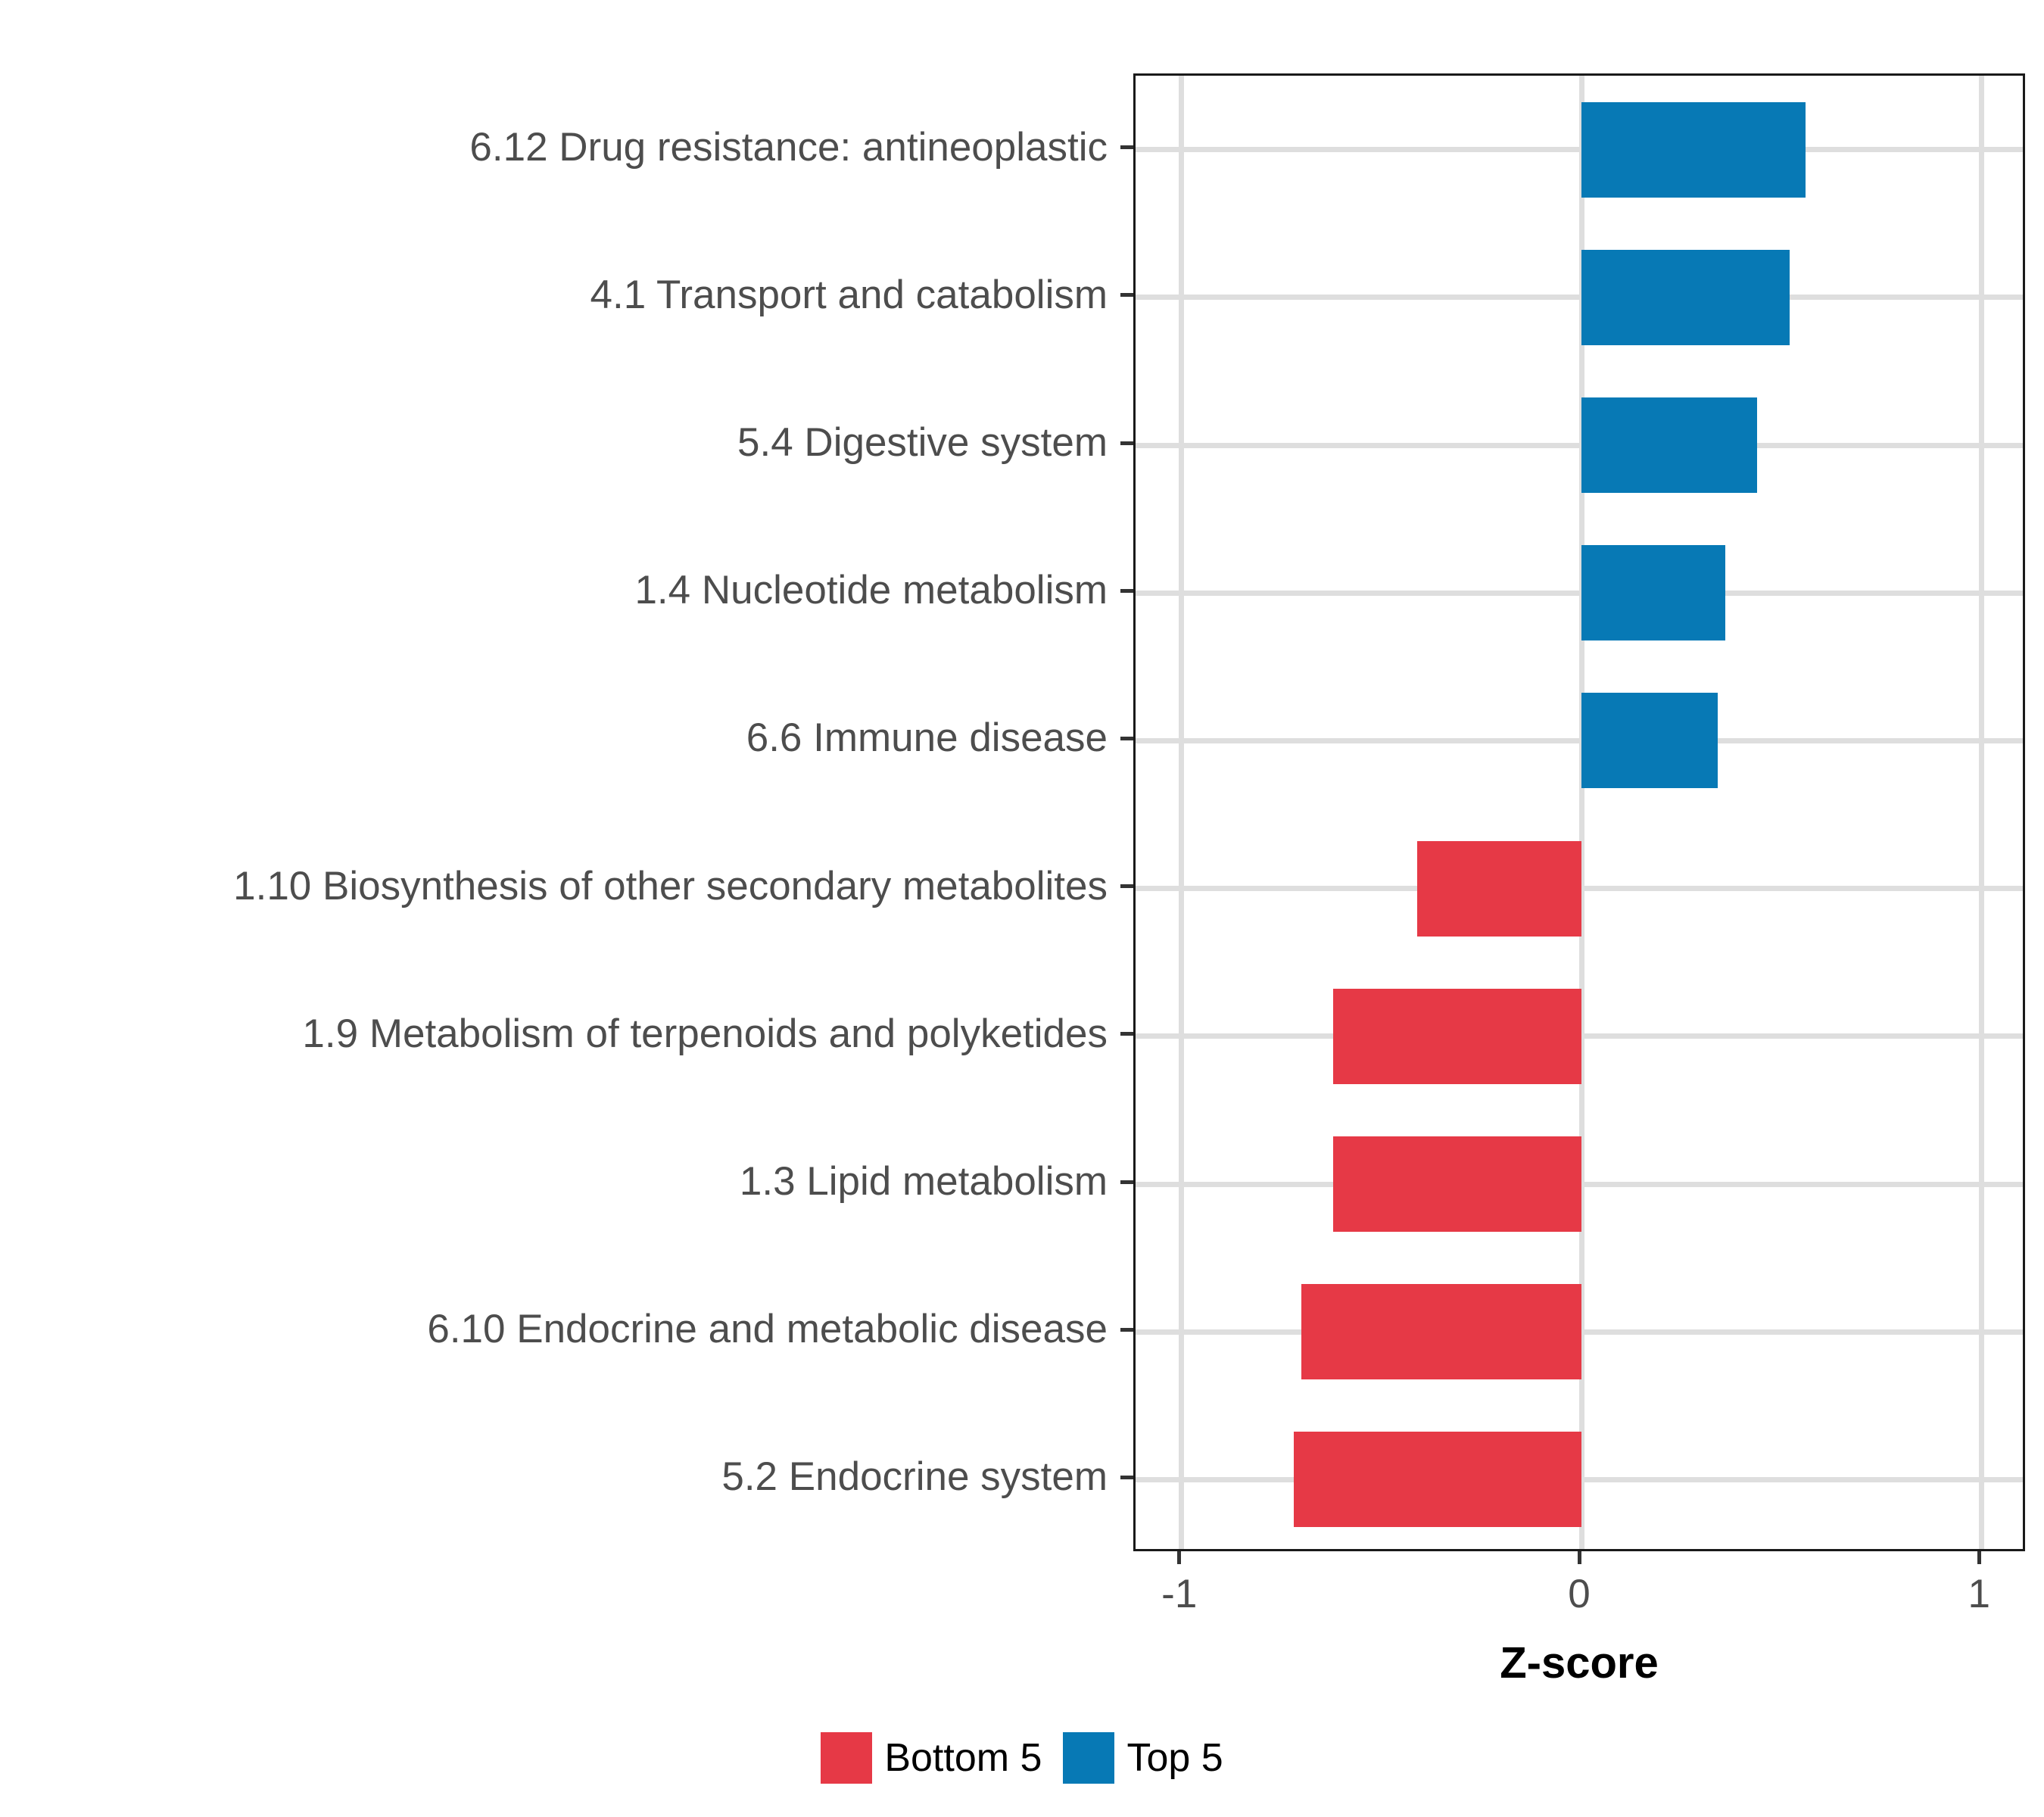 The image size is (2044, 1817). Describe the element at coordinates (963, 1758) in the screenshot. I see `legend-label: Bottom 5` at that location.